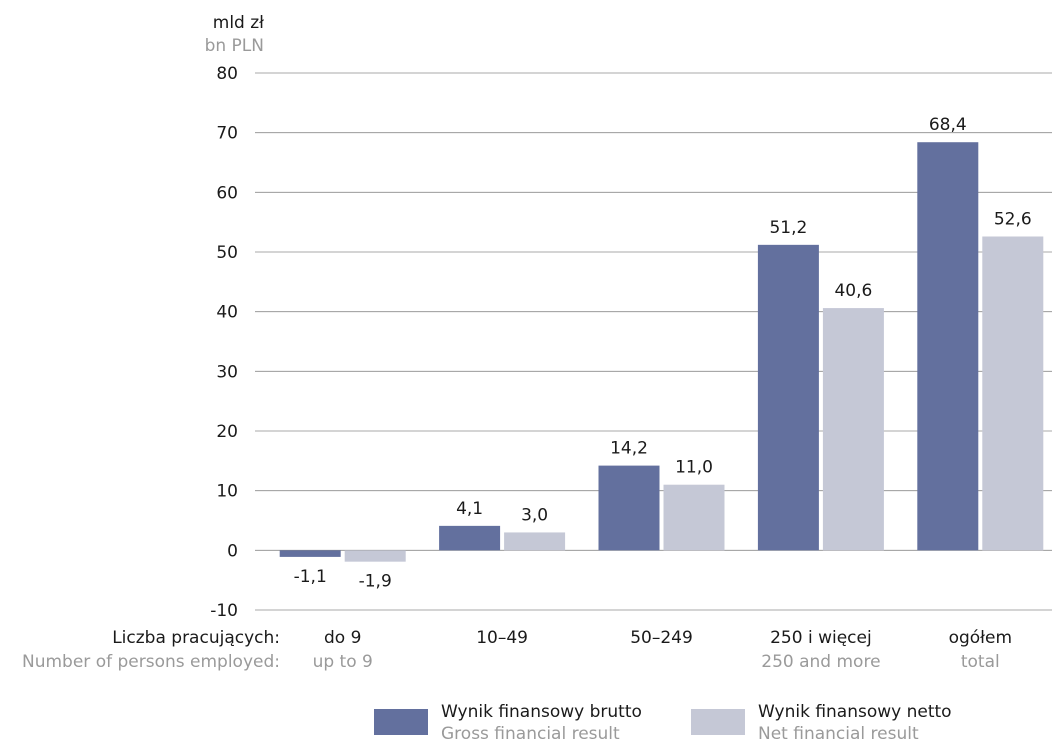 This screenshot has height=742, width=1056. What do you see at coordinates (469, 509) in the screenshot?
I see `data-label: 4,1` at bounding box center [469, 509].